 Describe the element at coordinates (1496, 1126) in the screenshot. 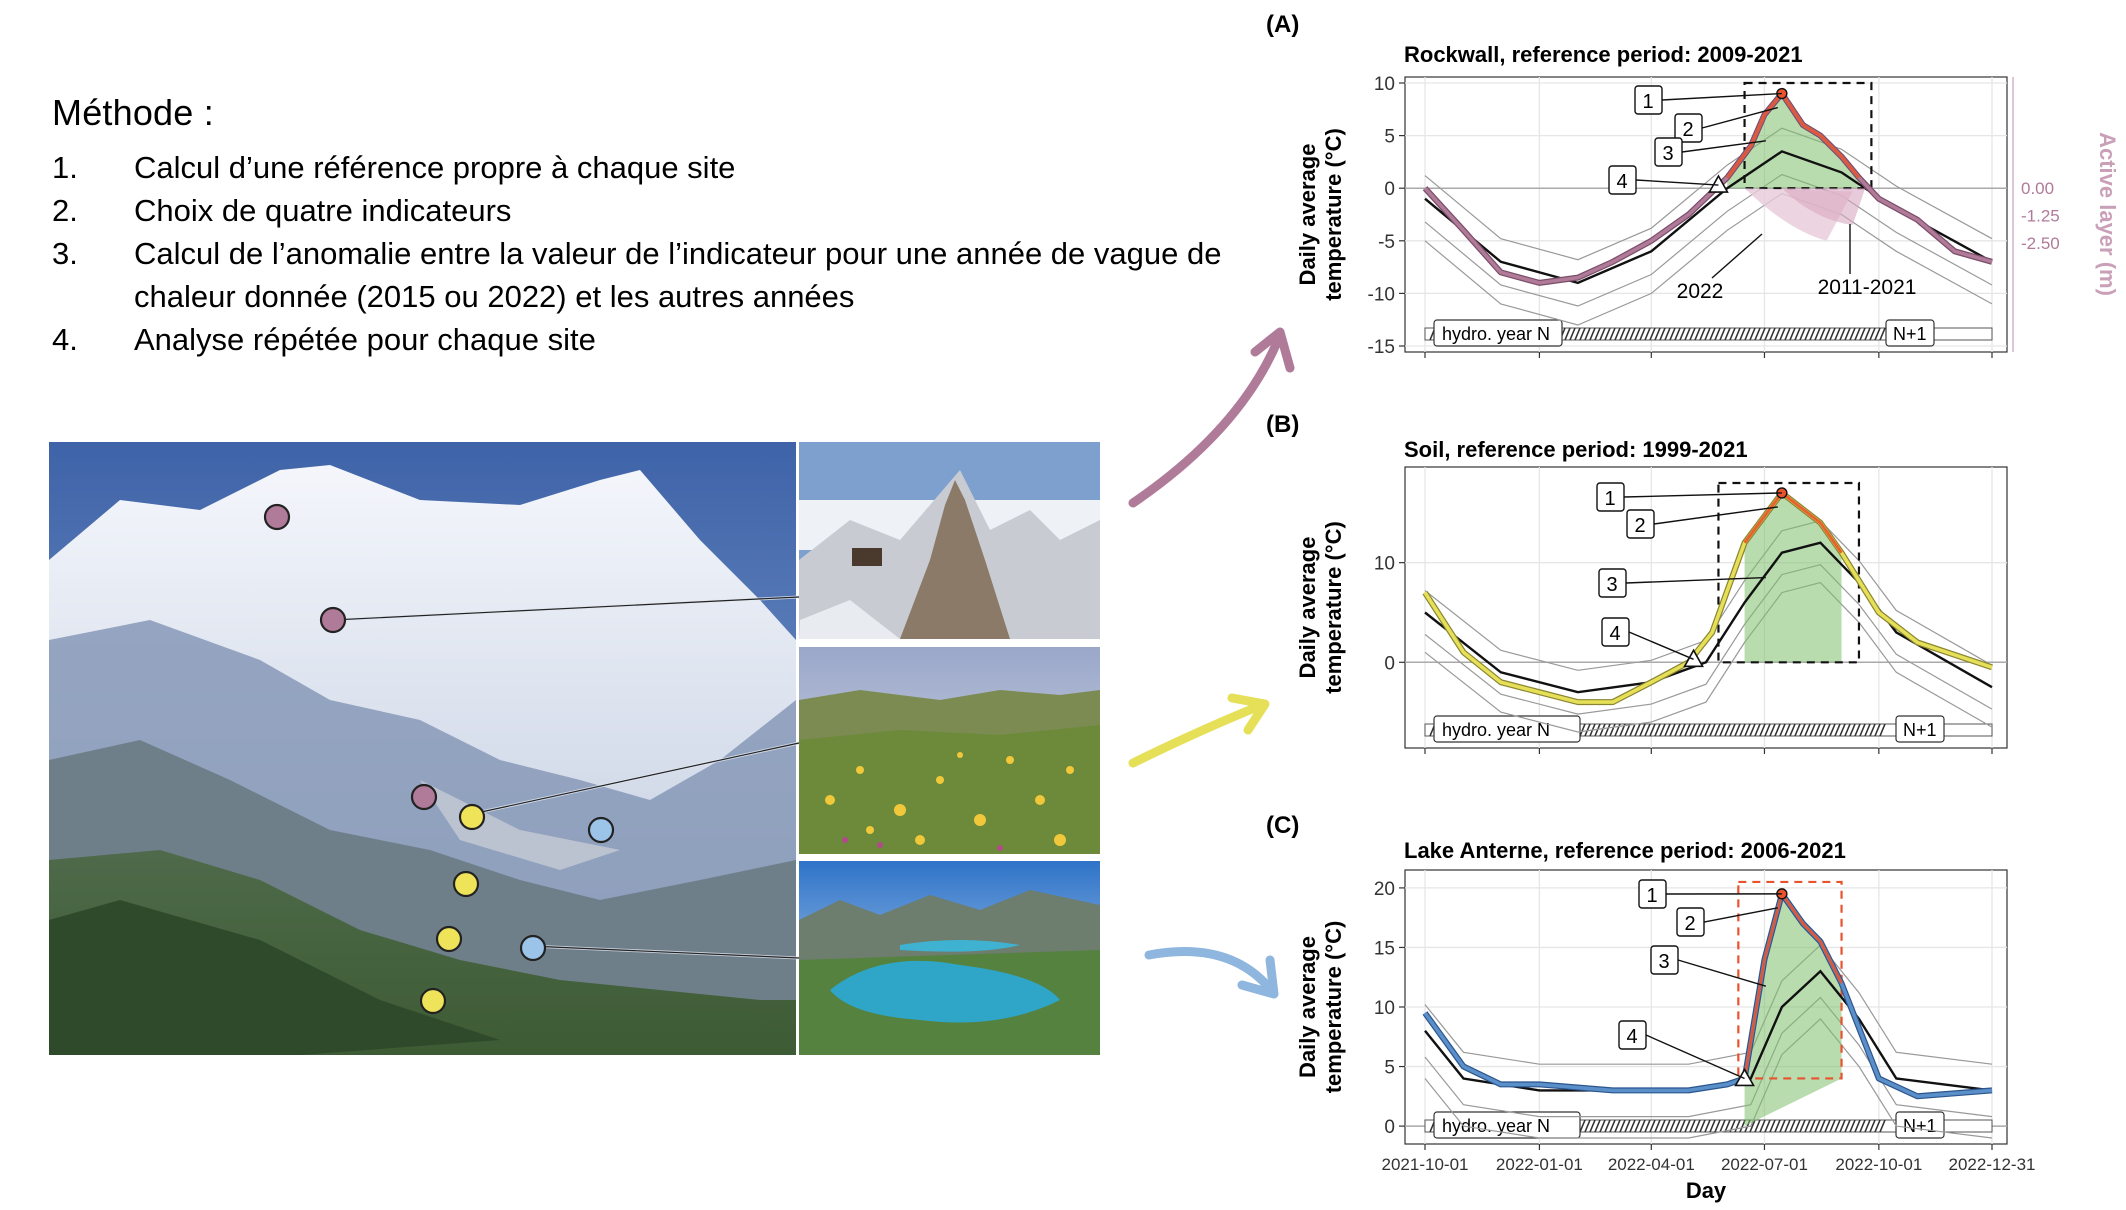

I see `hydro-year-label: hydro. year N` at that location.